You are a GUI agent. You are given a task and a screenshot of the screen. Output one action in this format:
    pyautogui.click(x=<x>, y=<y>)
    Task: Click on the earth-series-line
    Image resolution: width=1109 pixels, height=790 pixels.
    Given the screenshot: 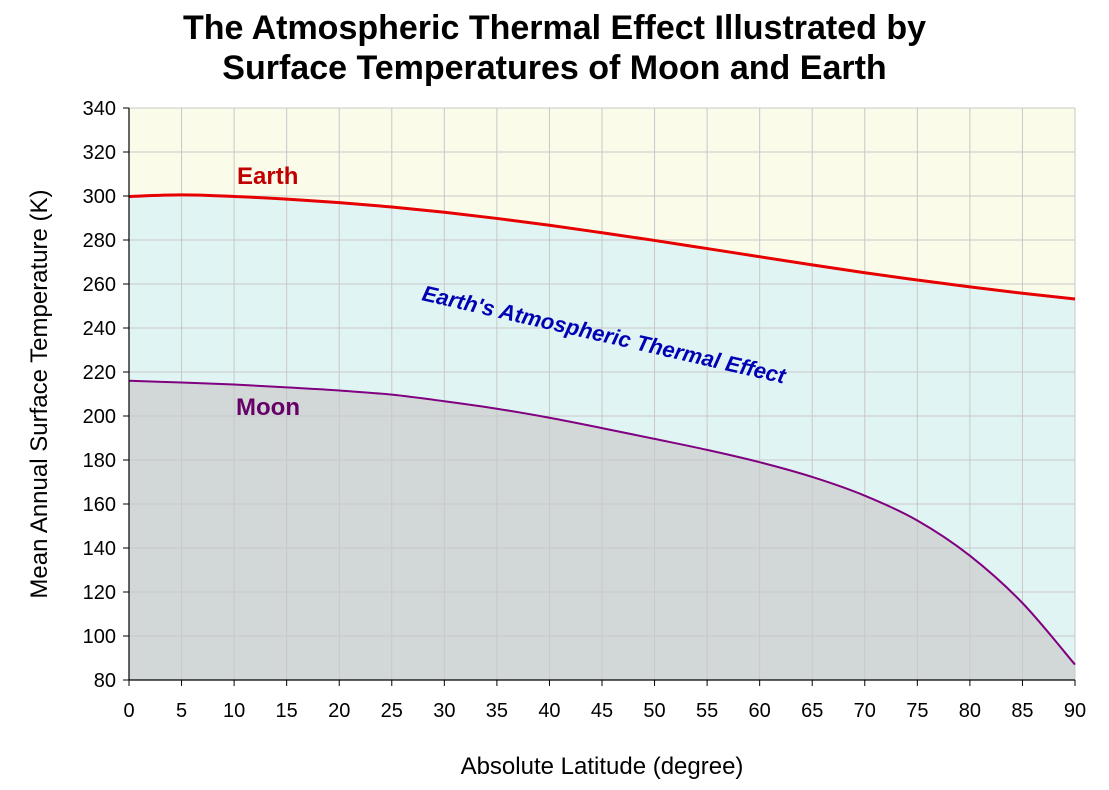 What is the action you would take?
    pyautogui.click(x=602, y=247)
    